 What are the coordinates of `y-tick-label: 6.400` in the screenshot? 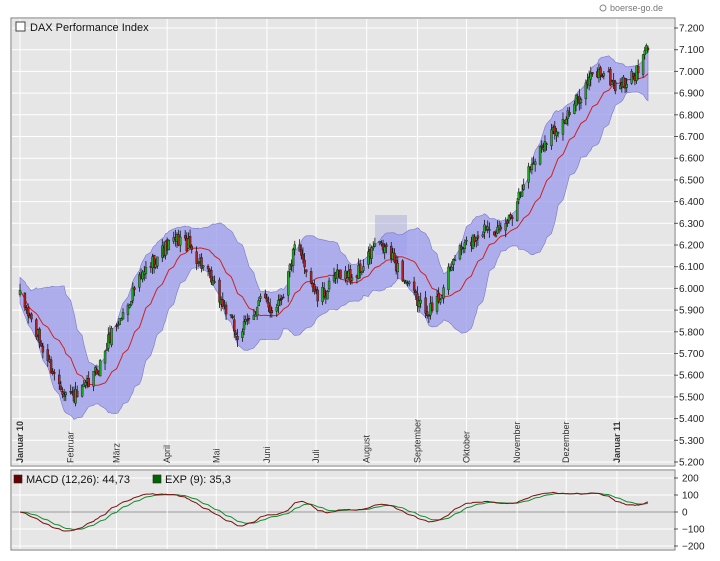 It's located at (691, 202).